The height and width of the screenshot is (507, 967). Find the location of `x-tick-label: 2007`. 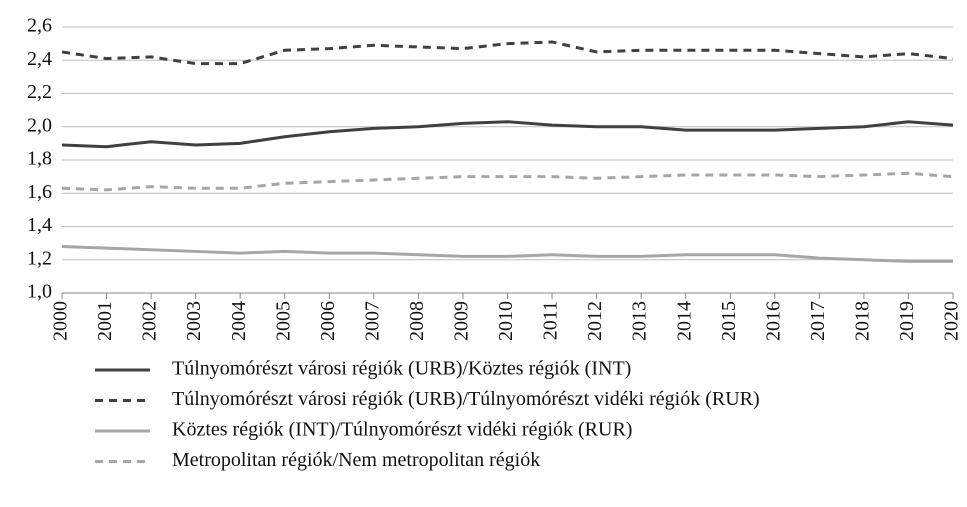

x-tick-label: 2007 is located at coordinates (372, 321).